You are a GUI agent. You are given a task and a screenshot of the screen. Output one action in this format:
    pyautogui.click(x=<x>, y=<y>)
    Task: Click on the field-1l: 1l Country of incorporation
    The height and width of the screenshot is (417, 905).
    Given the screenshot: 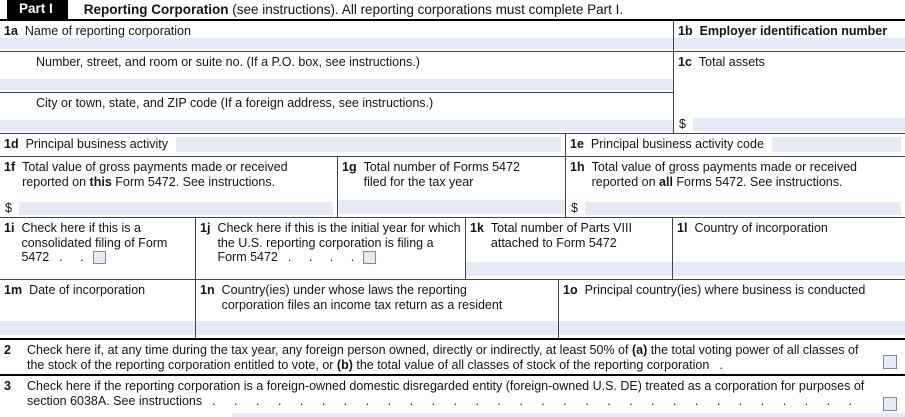 What is the action you would take?
    pyautogui.click(x=788, y=248)
    